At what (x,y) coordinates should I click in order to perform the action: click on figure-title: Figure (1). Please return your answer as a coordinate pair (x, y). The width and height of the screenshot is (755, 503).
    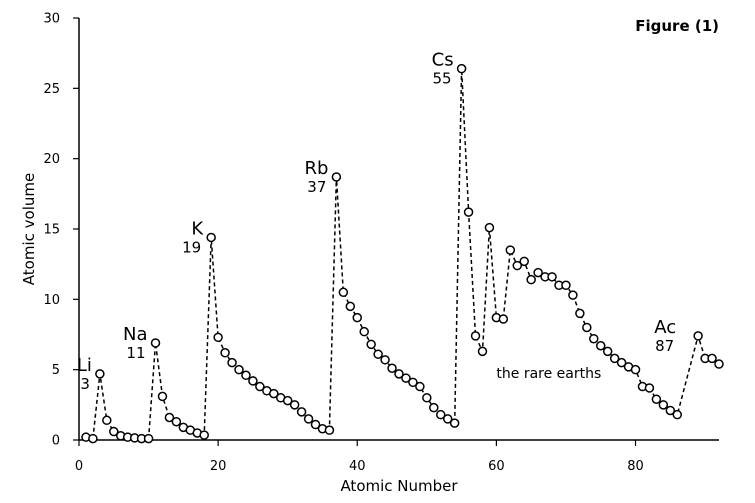
    Looking at the image, I should click on (677, 26).